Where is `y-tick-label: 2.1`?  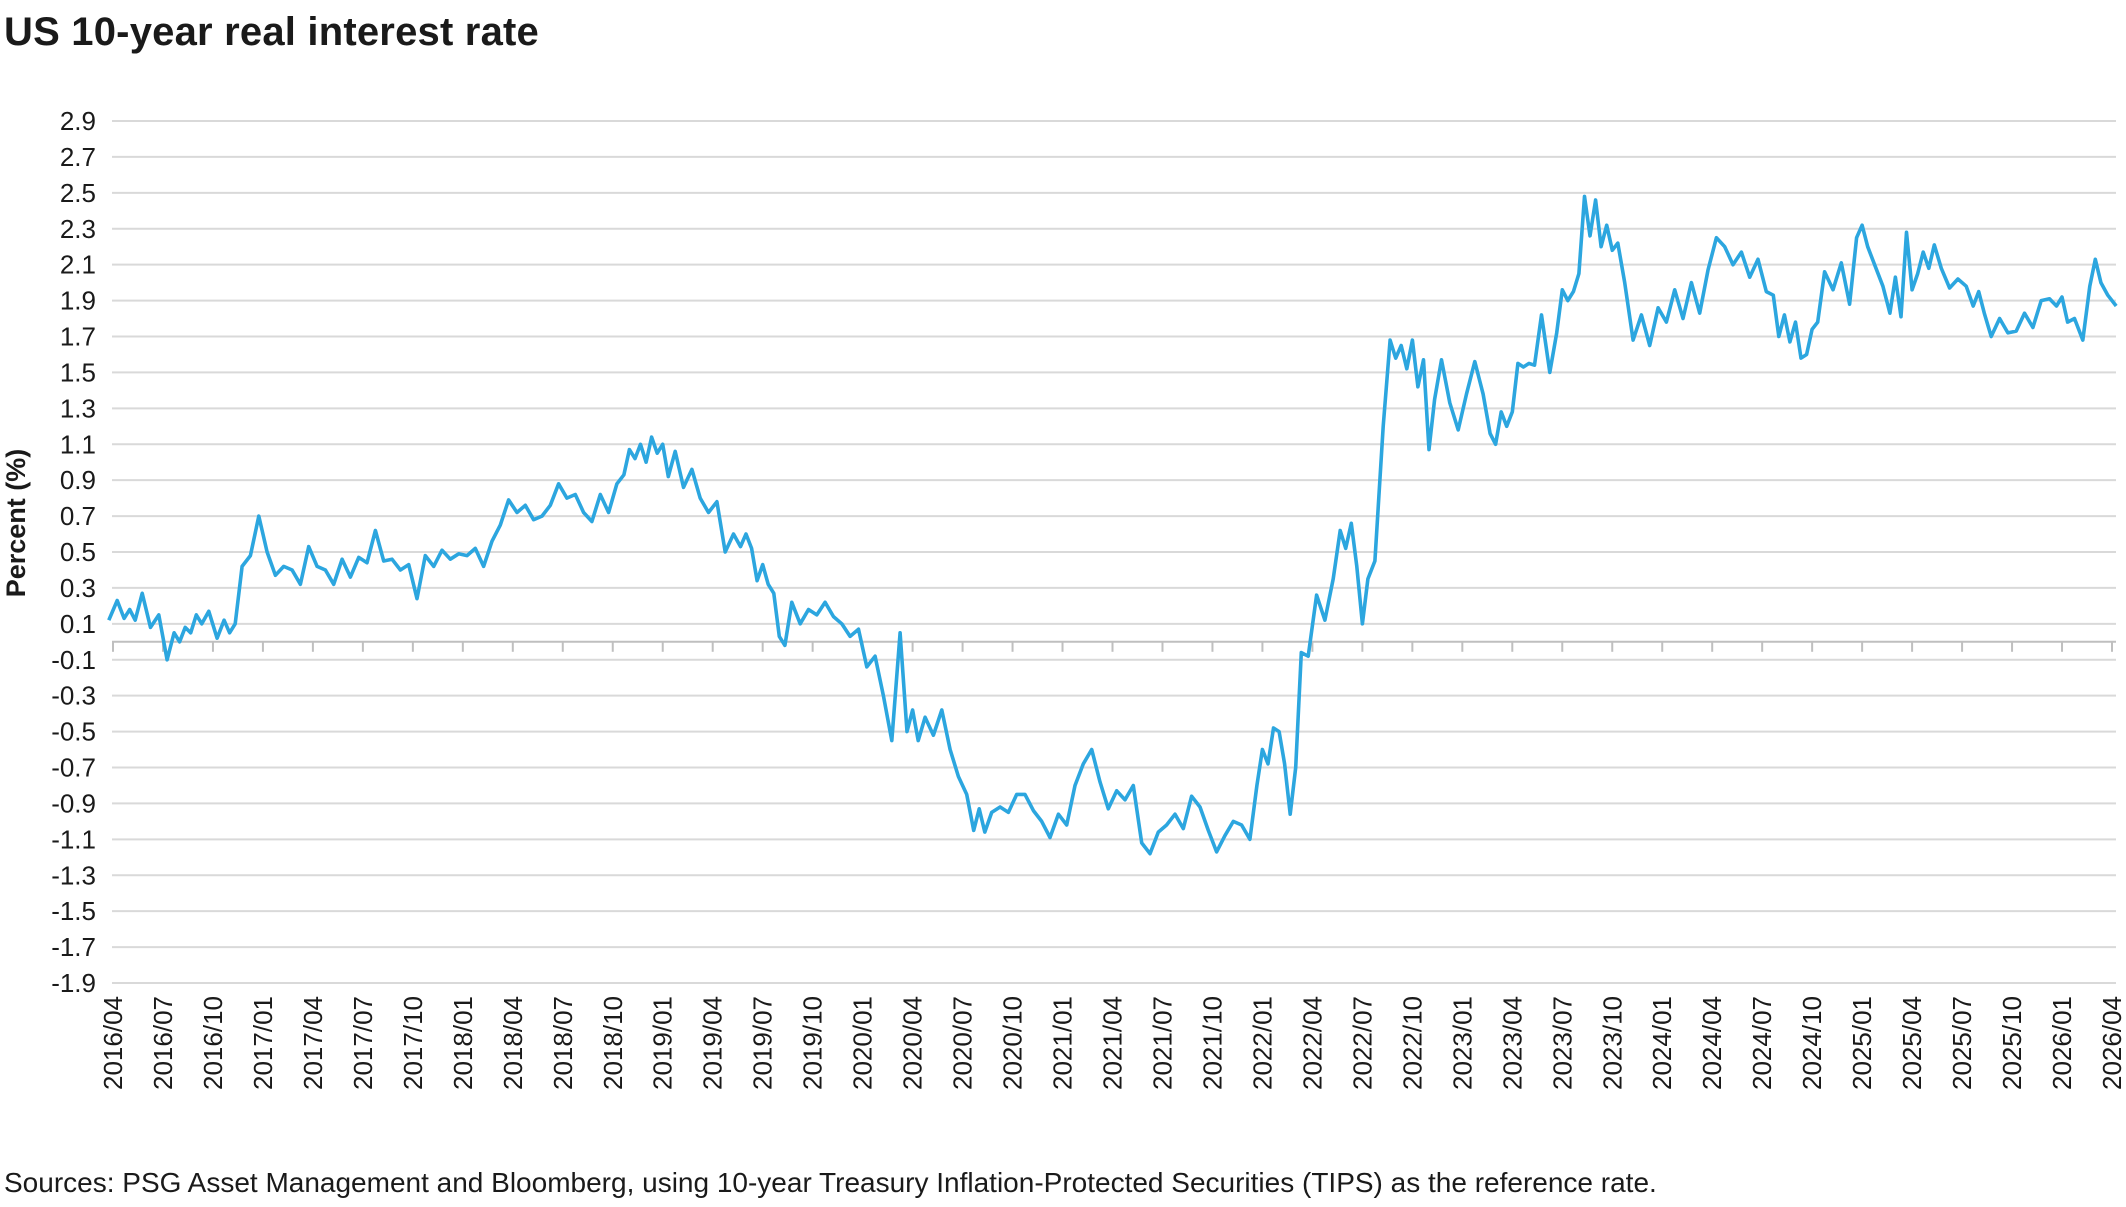
y-tick-label: 2.1 is located at coordinates (78, 265).